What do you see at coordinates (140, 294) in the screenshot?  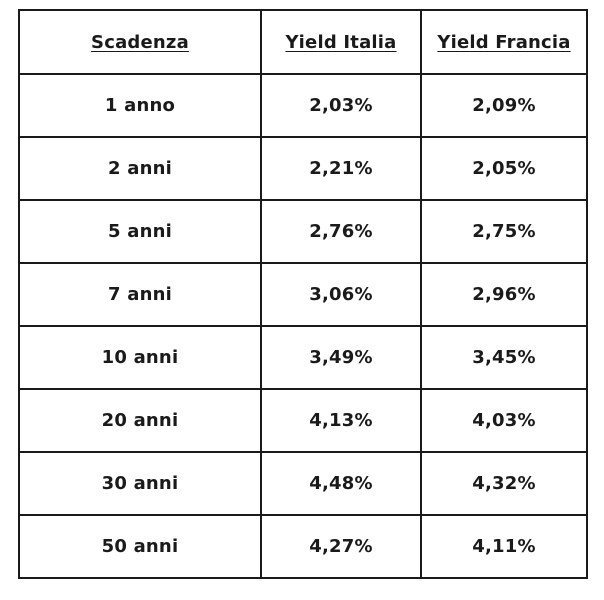 I see `cell-scadenza: 7 anni` at bounding box center [140, 294].